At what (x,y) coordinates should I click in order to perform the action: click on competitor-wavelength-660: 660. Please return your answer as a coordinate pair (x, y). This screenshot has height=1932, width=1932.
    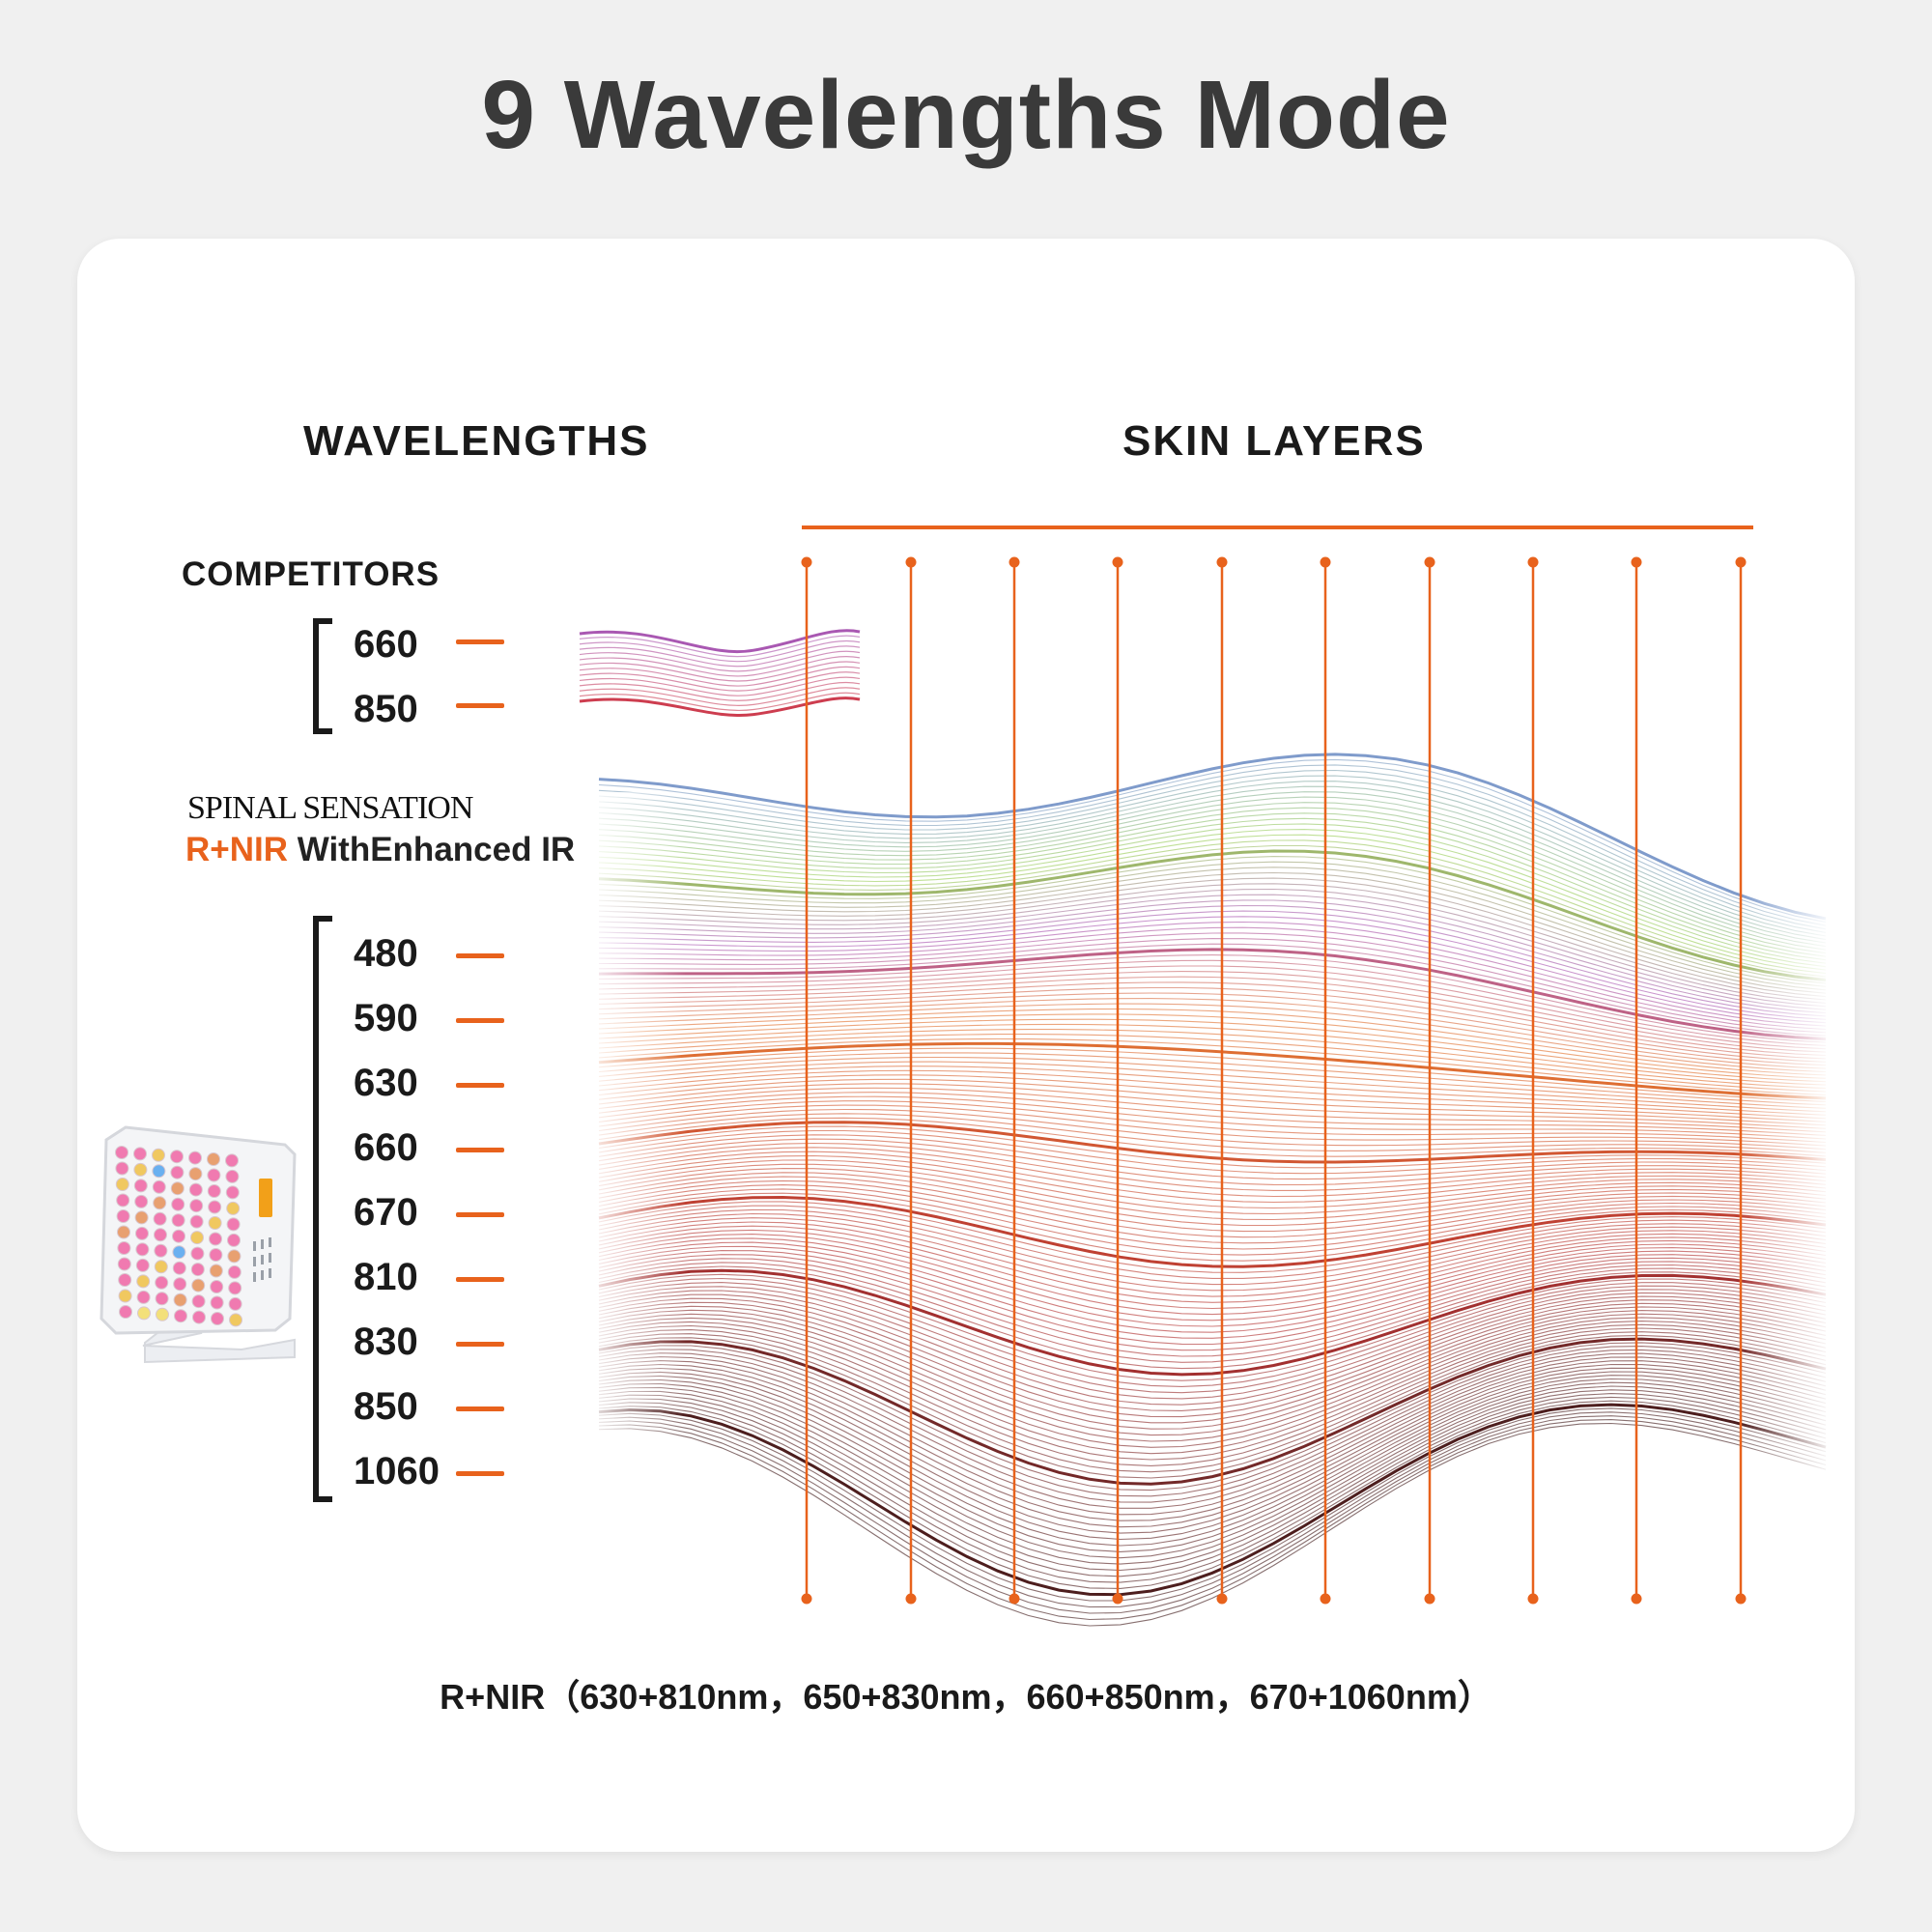
    Looking at the image, I should click on (386, 644).